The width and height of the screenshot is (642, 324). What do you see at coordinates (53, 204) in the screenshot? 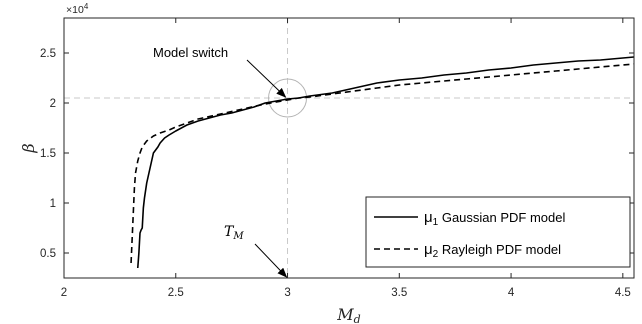
I see `y-tick-label: 1` at bounding box center [53, 204].